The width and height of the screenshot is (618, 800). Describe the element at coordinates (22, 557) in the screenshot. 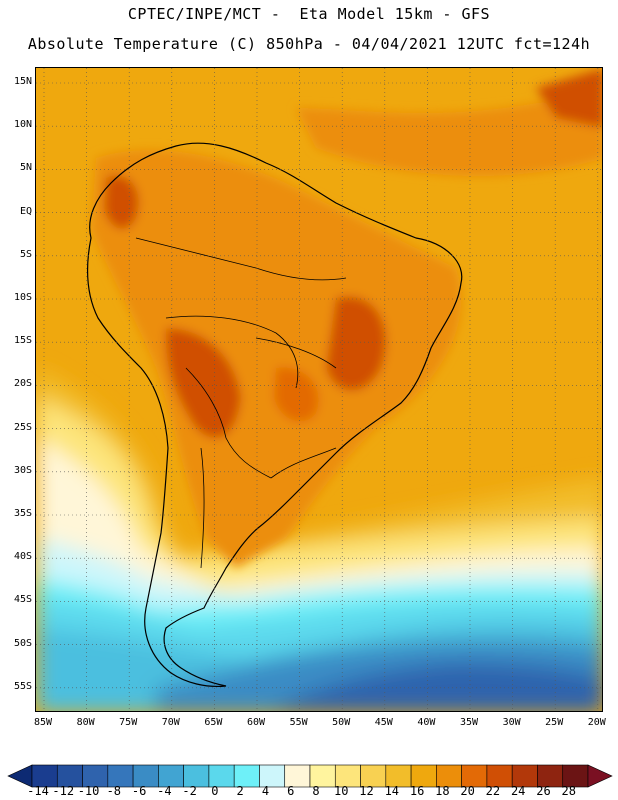

I see `lat-label: 40S` at that location.